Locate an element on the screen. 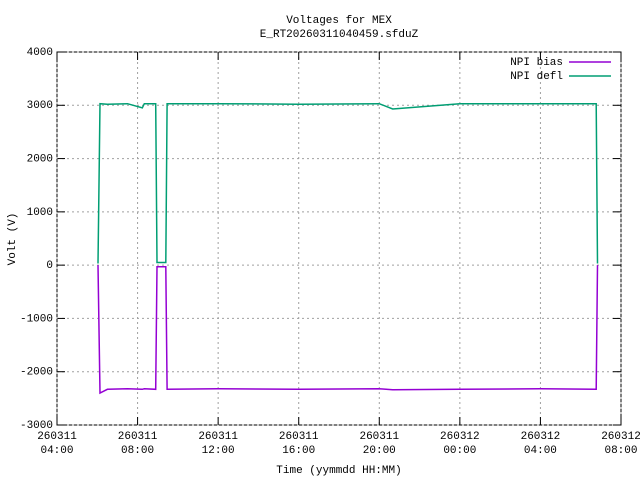  x-tick-label: 260311 16:00 is located at coordinates (298, 444).